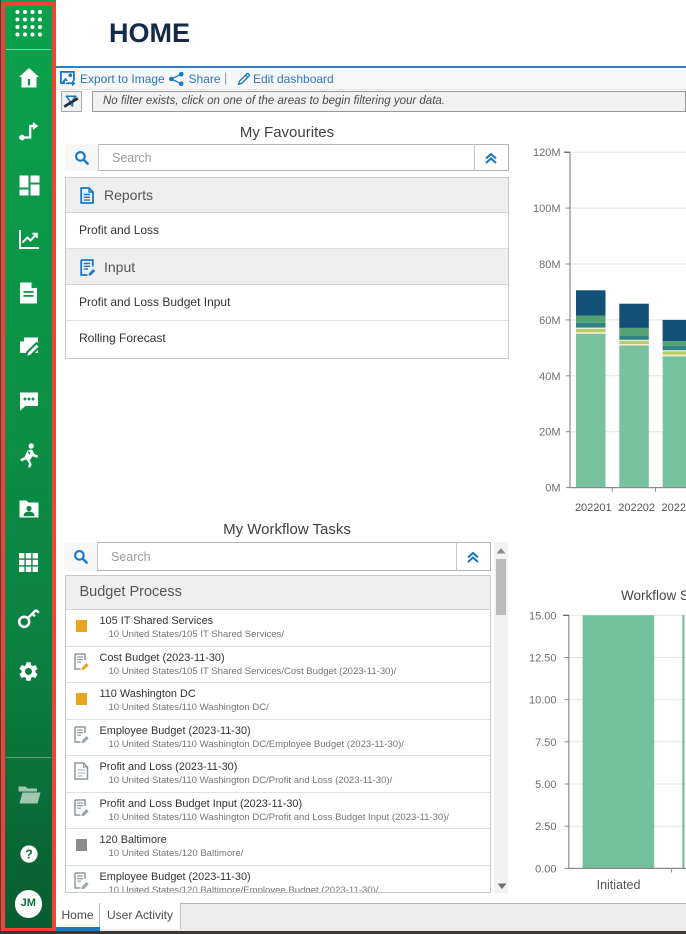  What do you see at coordinates (543, 701) in the screenshot?
I see `svg-text: 10.00` at bounding box center [543, 701].